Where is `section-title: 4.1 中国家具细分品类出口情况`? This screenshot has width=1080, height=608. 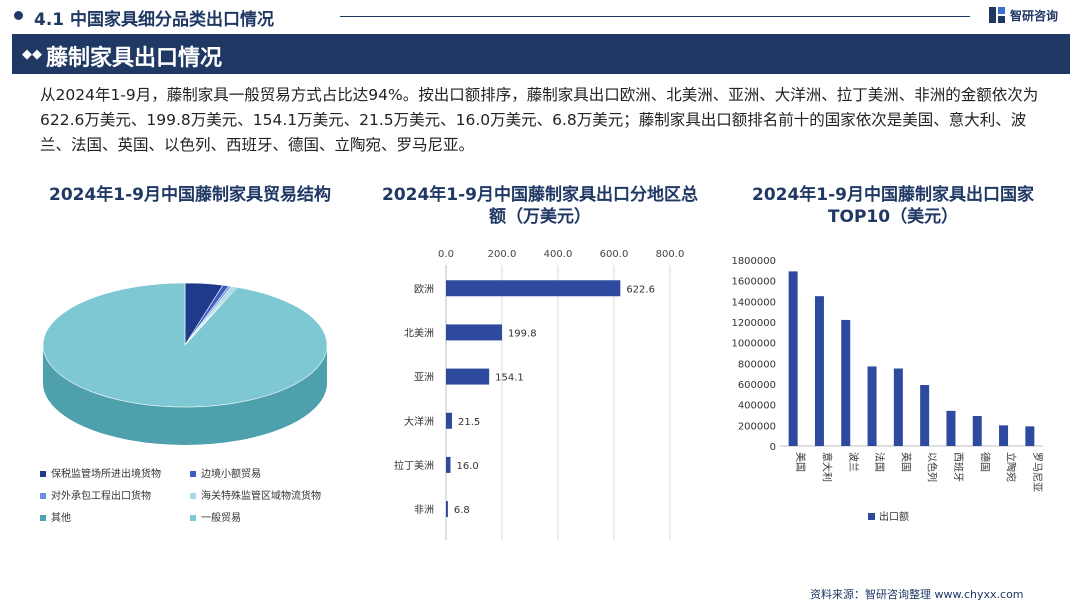 section-title: 4.1 中国家具细分品类出口情况 is located at coordinates (154, 20).